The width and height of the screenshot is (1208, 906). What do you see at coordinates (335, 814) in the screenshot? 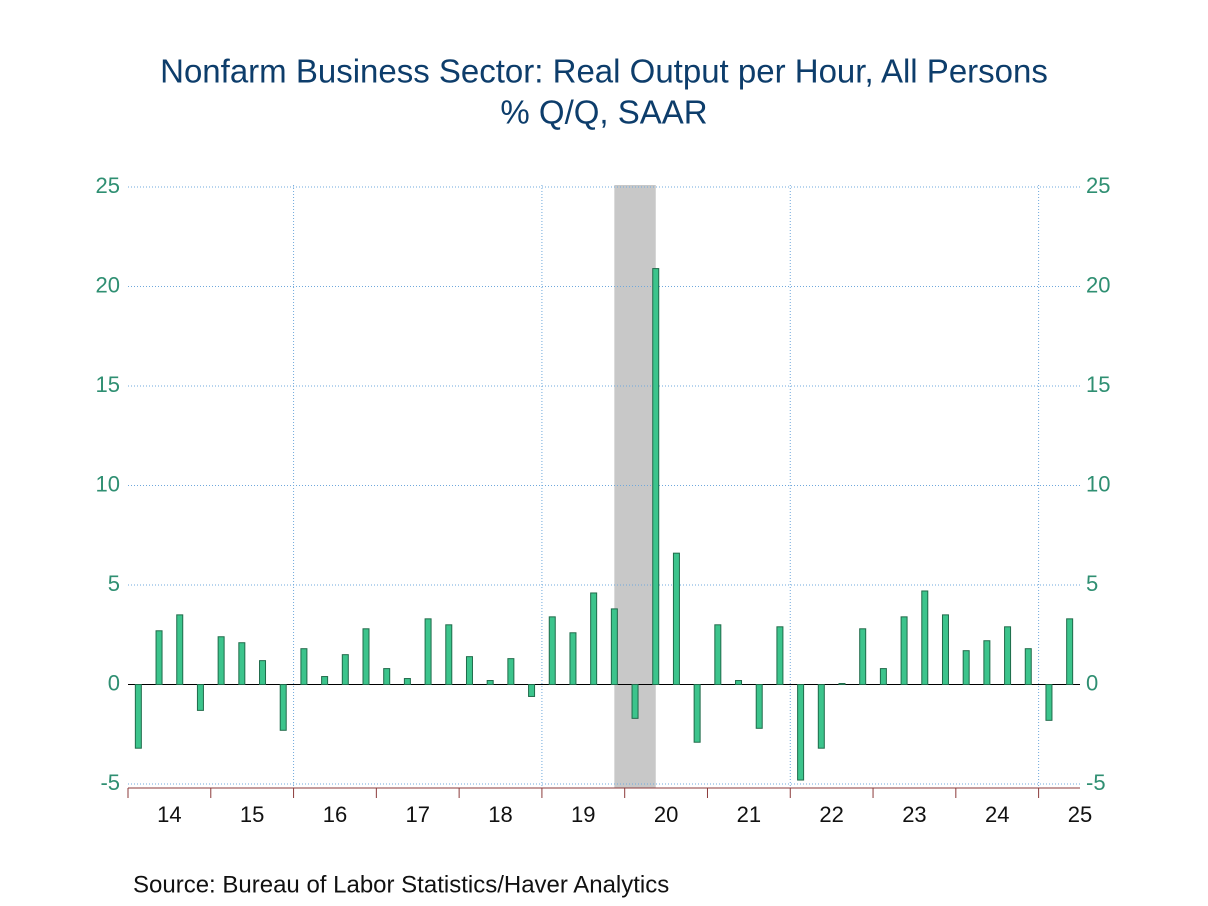
I see `x-tick-label: 16` at bounding box center [335, 814].